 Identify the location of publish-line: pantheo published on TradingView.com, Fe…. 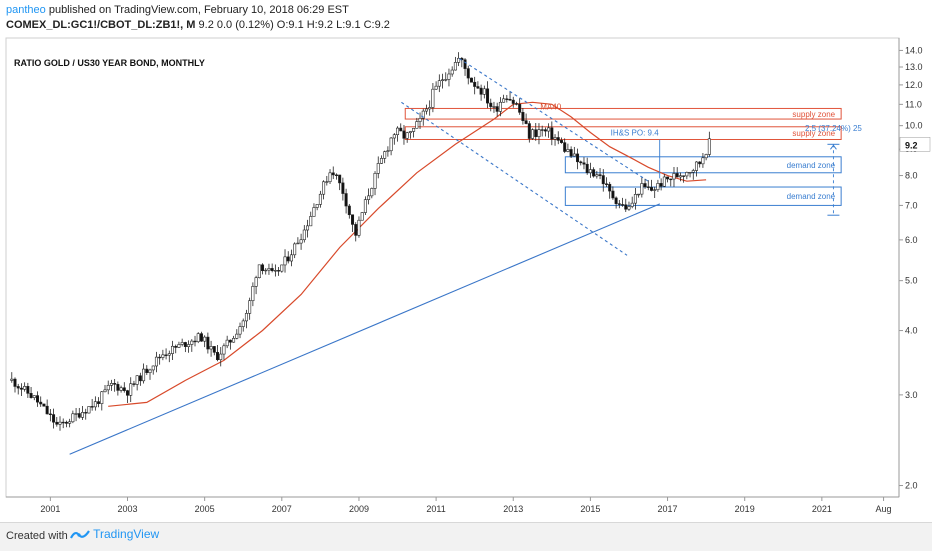
(198, 10).